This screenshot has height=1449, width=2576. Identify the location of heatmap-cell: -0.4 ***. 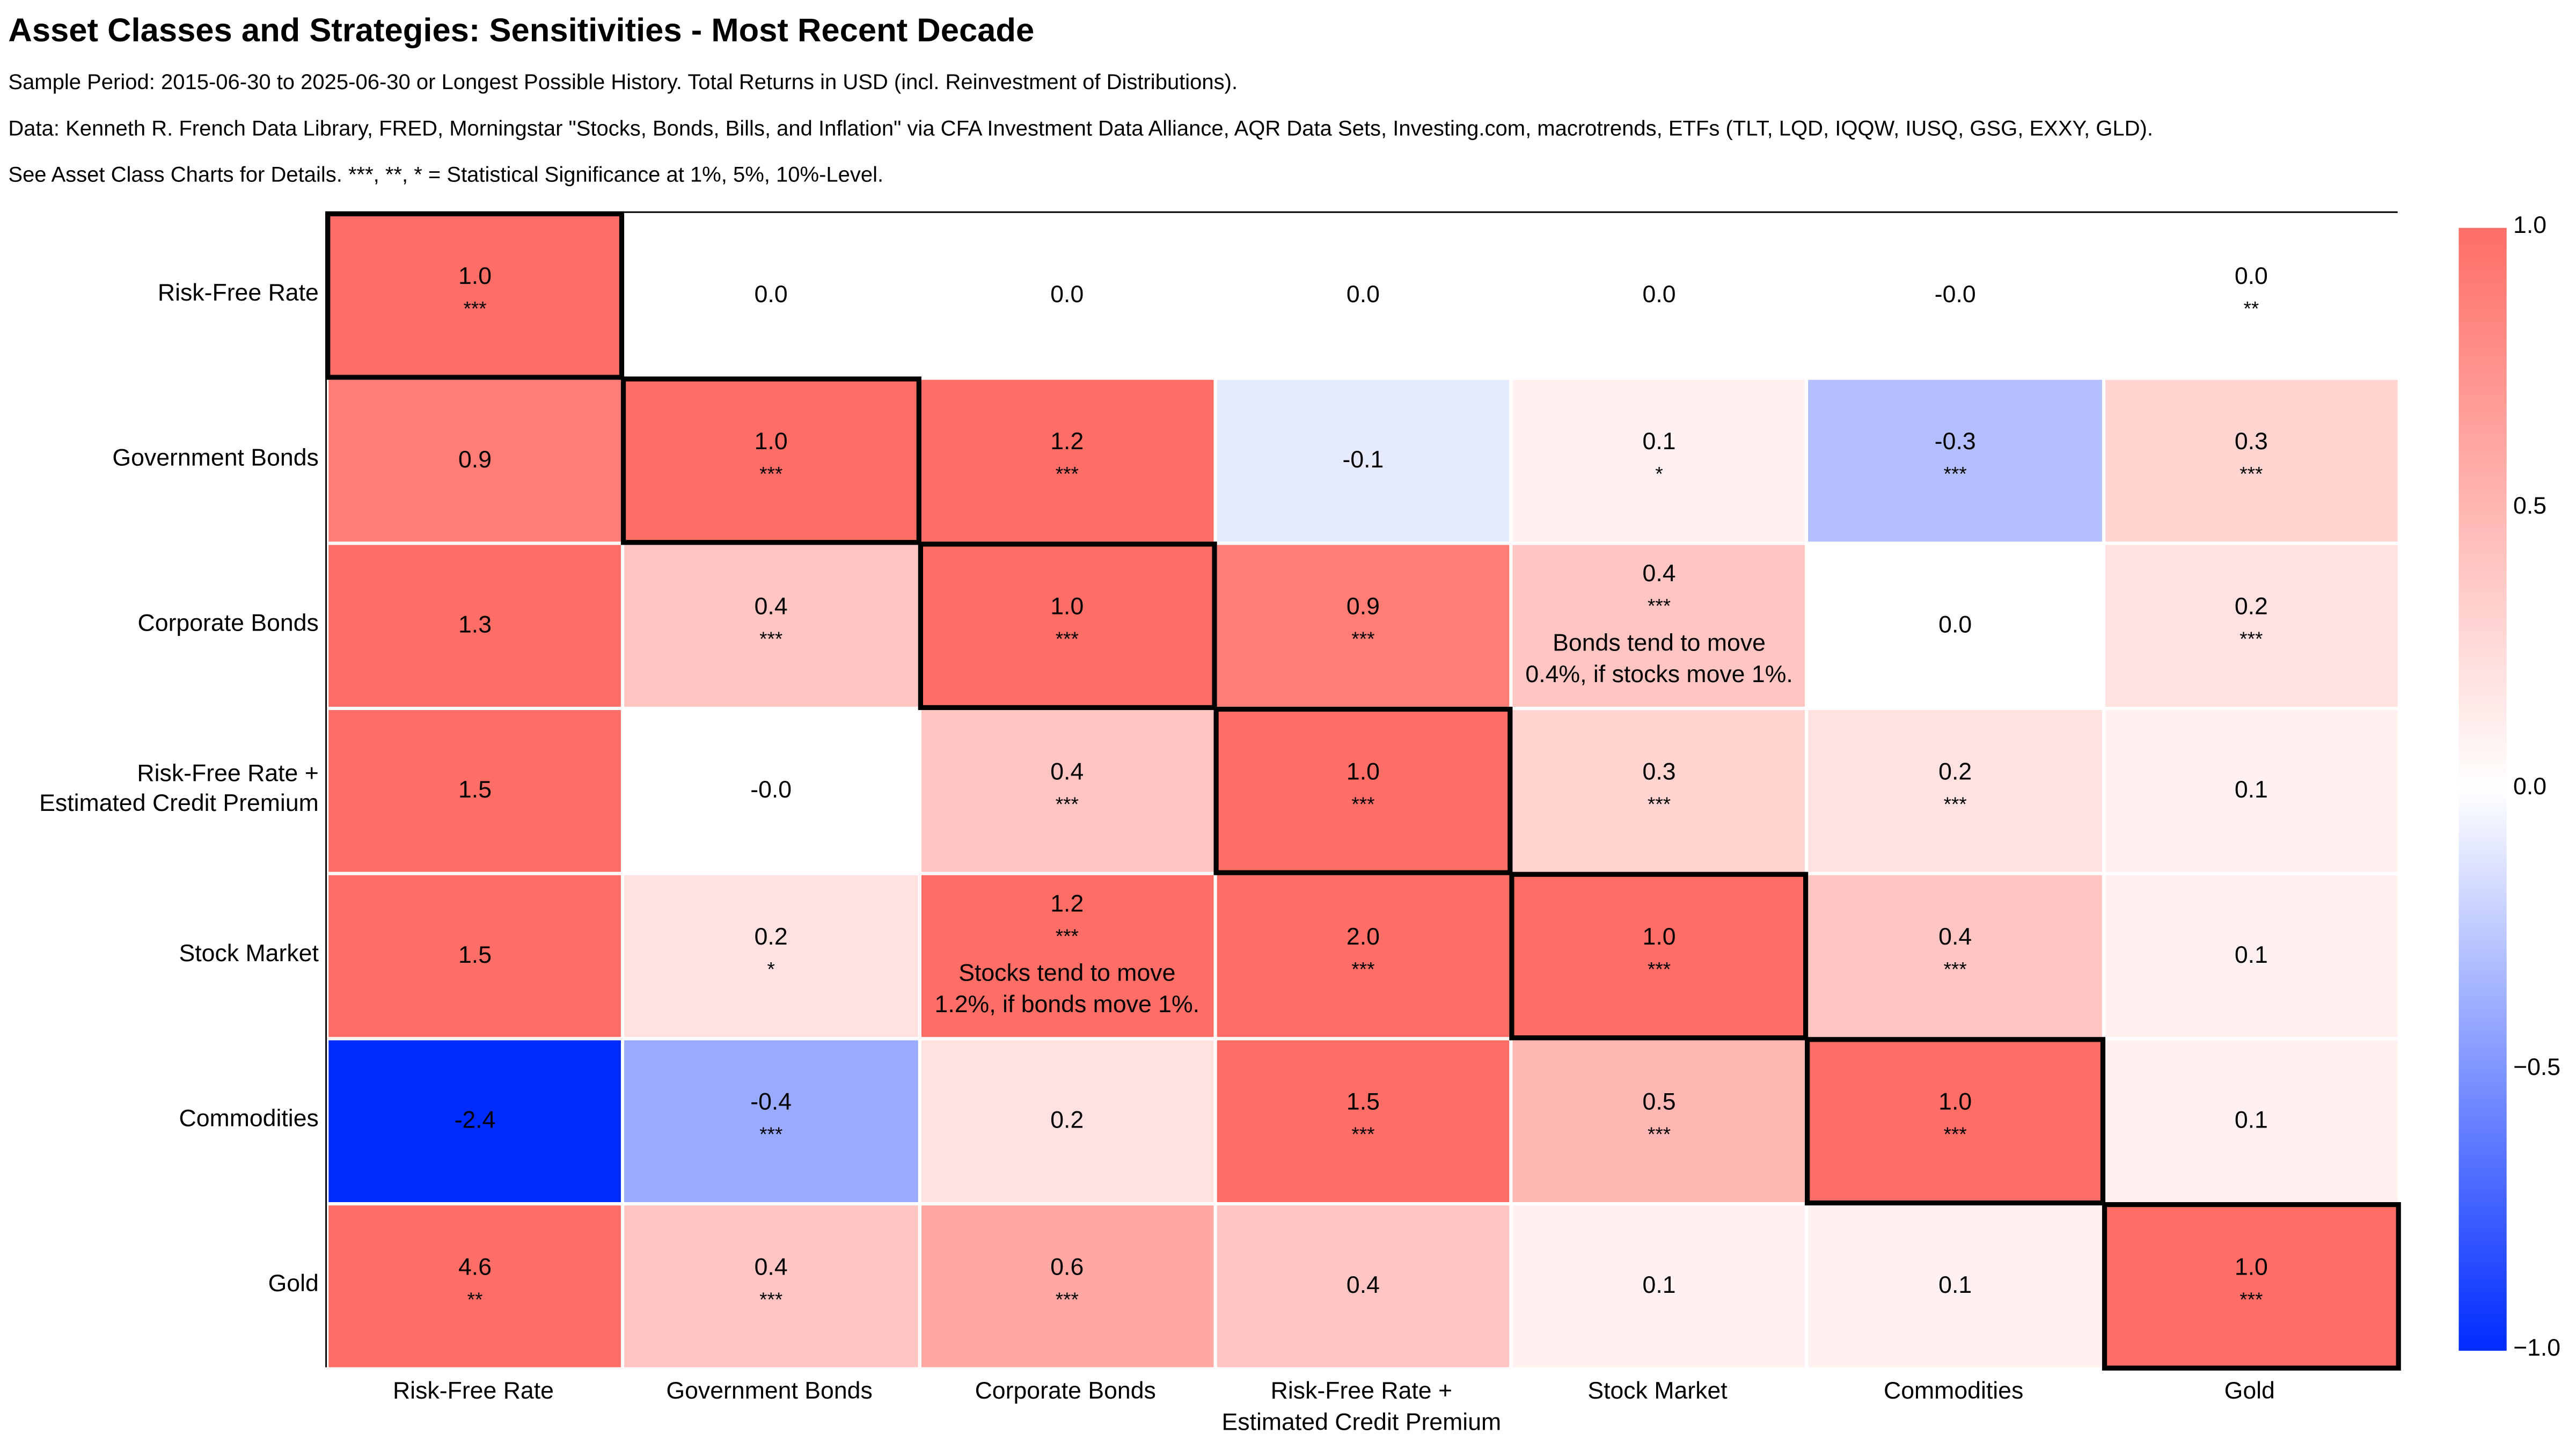
(771, 1121).